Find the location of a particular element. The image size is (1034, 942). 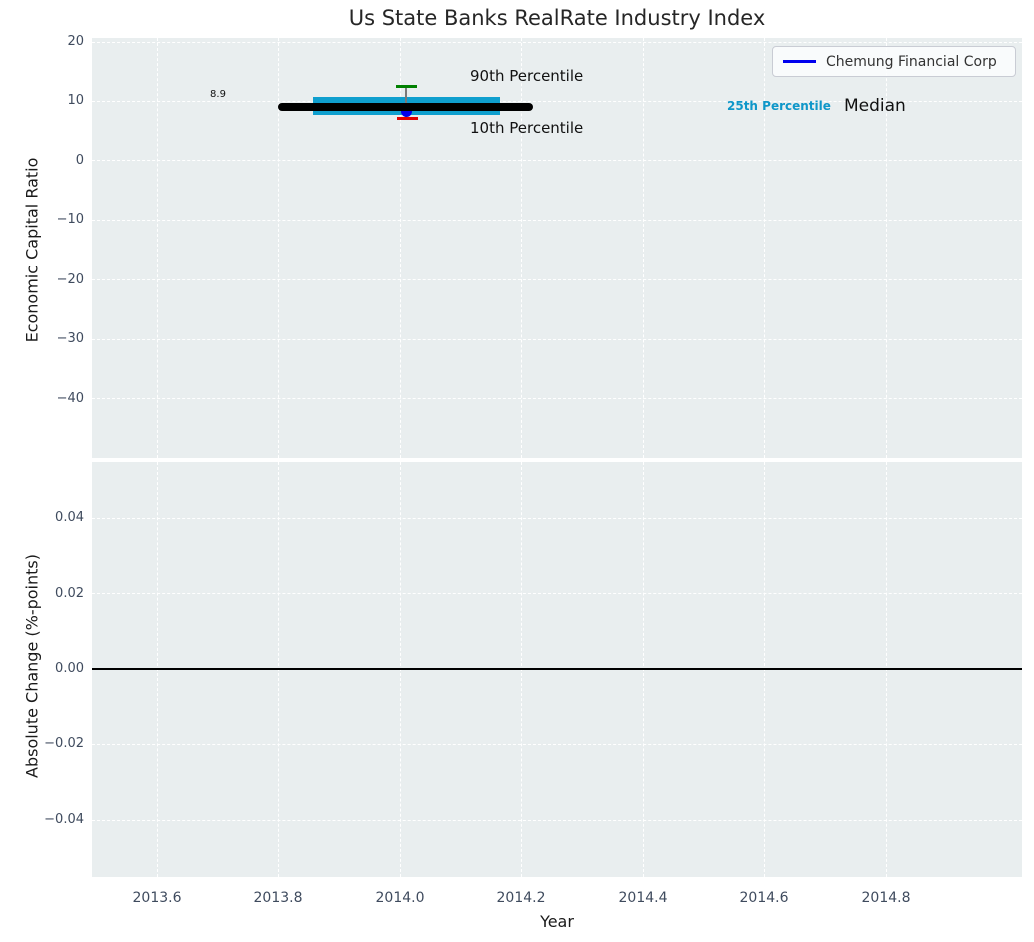

ytick-label: −40 is located at coordinates (70, 398).